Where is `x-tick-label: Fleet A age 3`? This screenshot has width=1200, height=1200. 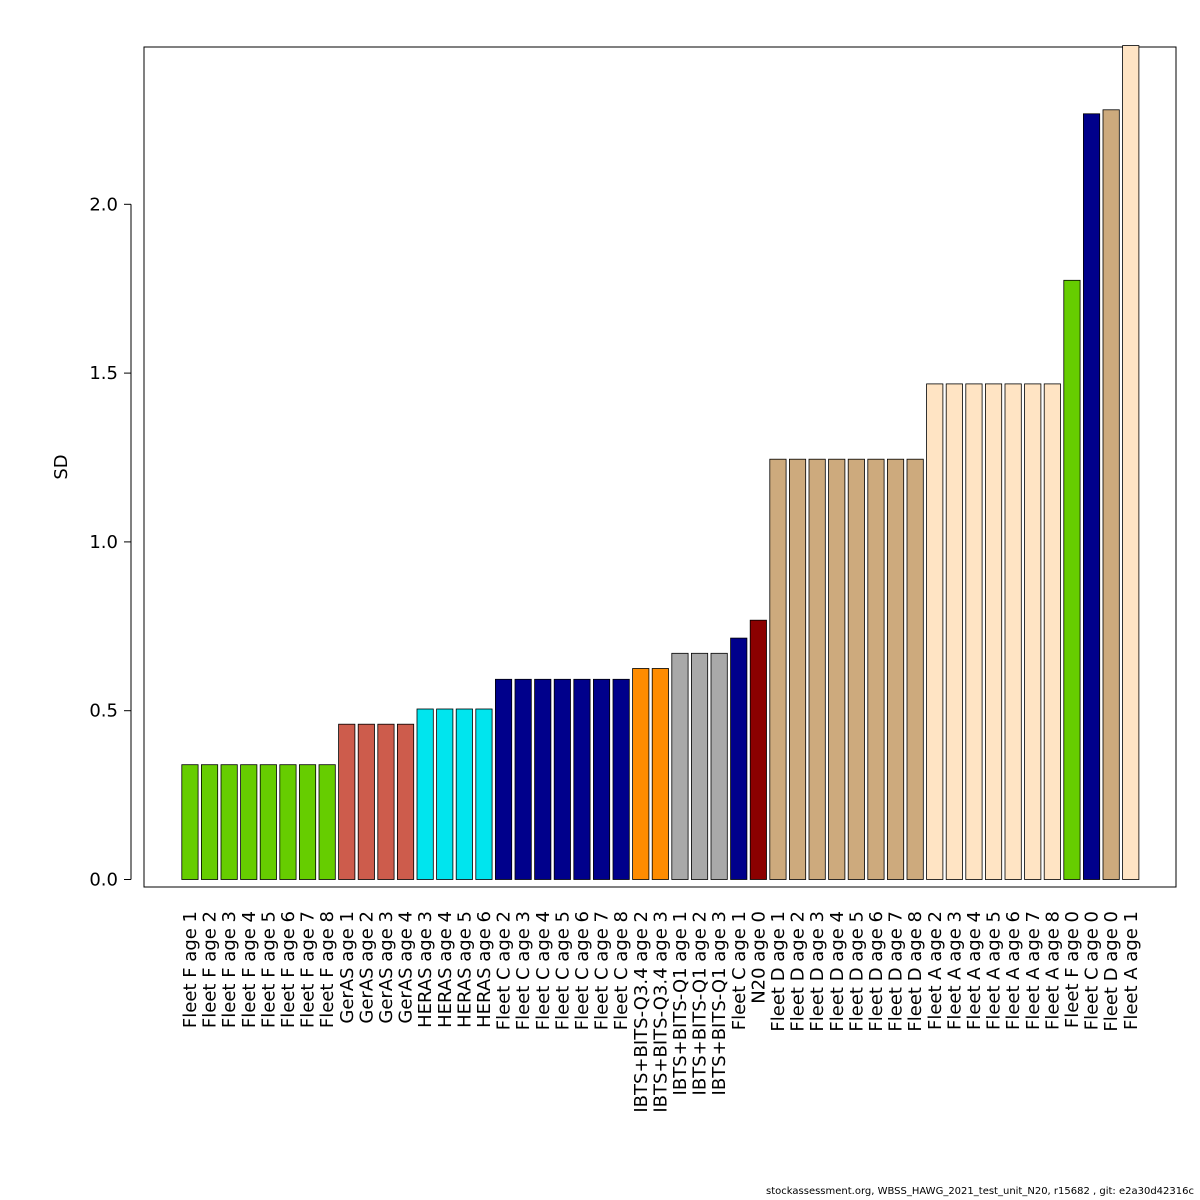
x-tick-label: Fleet A age 3 is located at coordinates (954, 970).